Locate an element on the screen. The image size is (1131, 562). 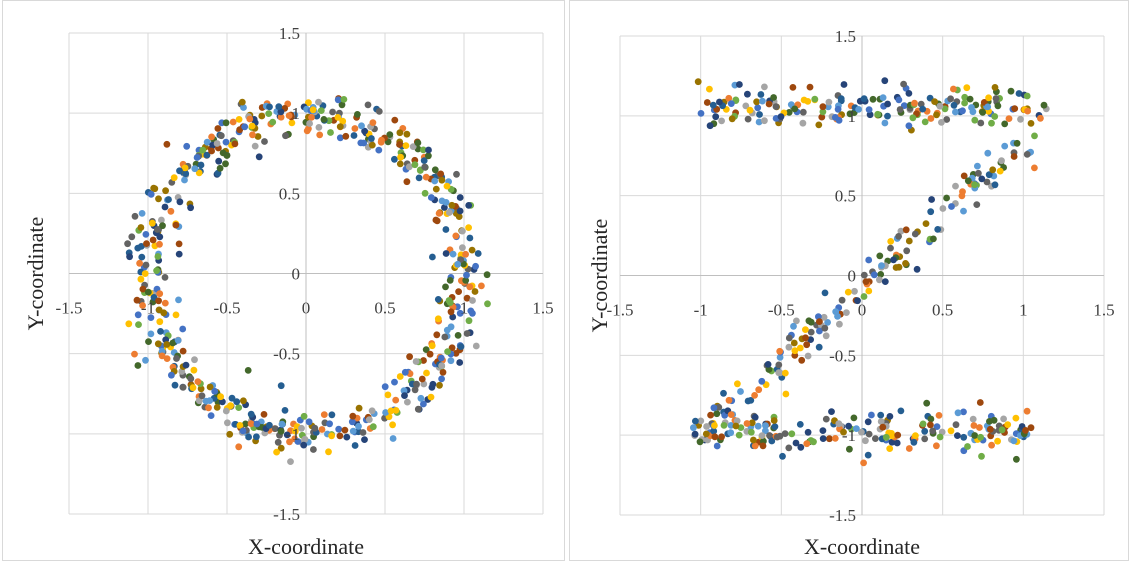
y-tick-label: -1 is located at coordinates (293, 434).